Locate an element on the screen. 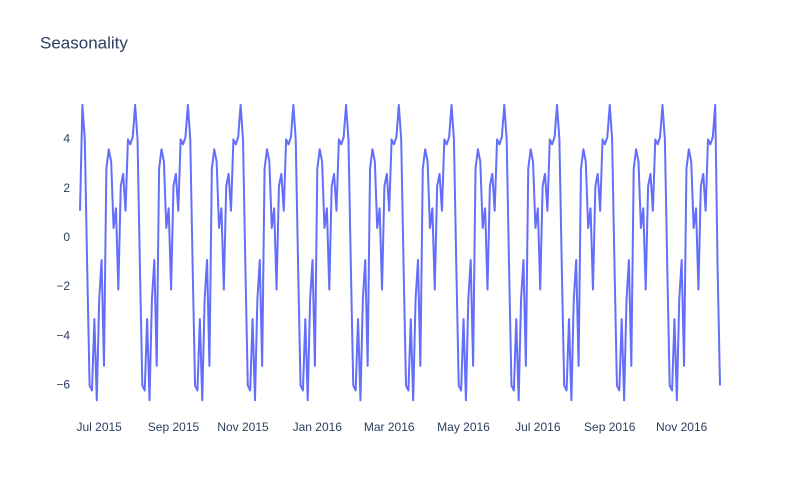 The width and height of the screenshot is (800, 500). y-tick-label: −2 is located at coordinates (63, 286).